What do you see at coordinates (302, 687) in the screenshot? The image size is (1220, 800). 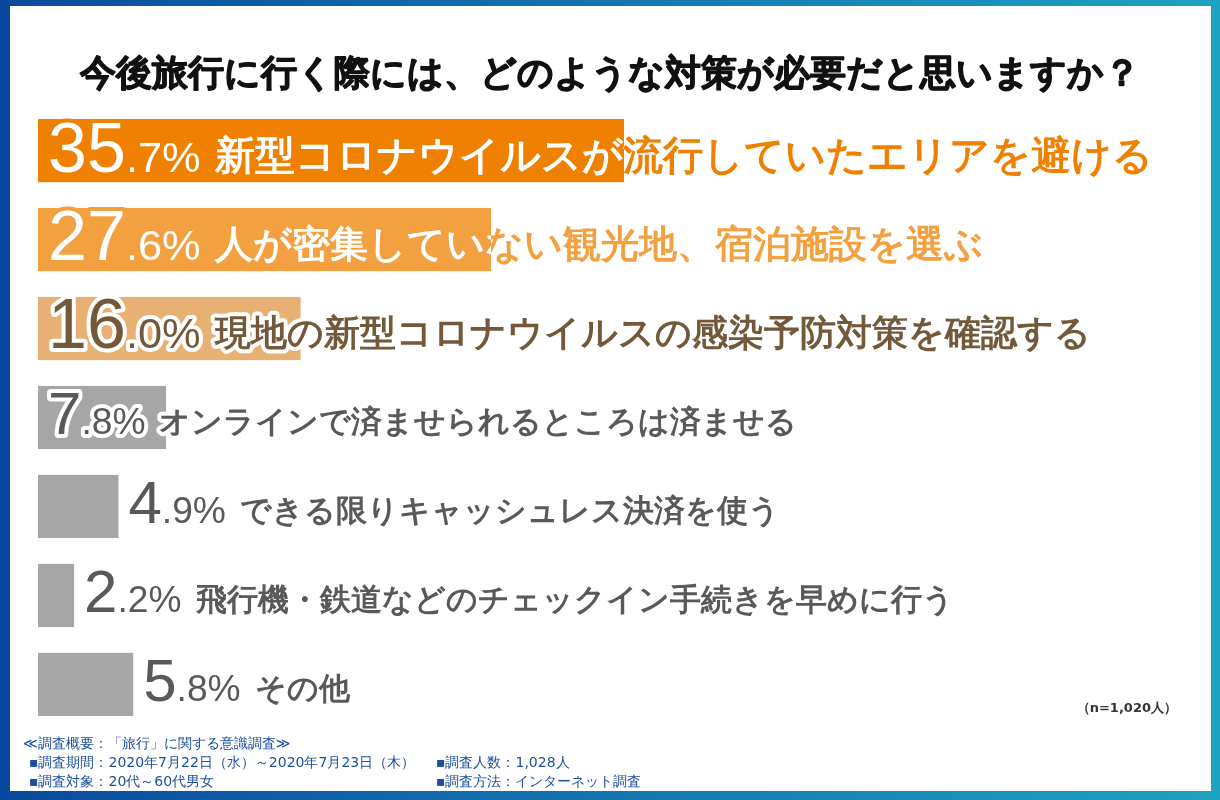 I see `y-tick-label: その他` at bounding box center [302, 687].